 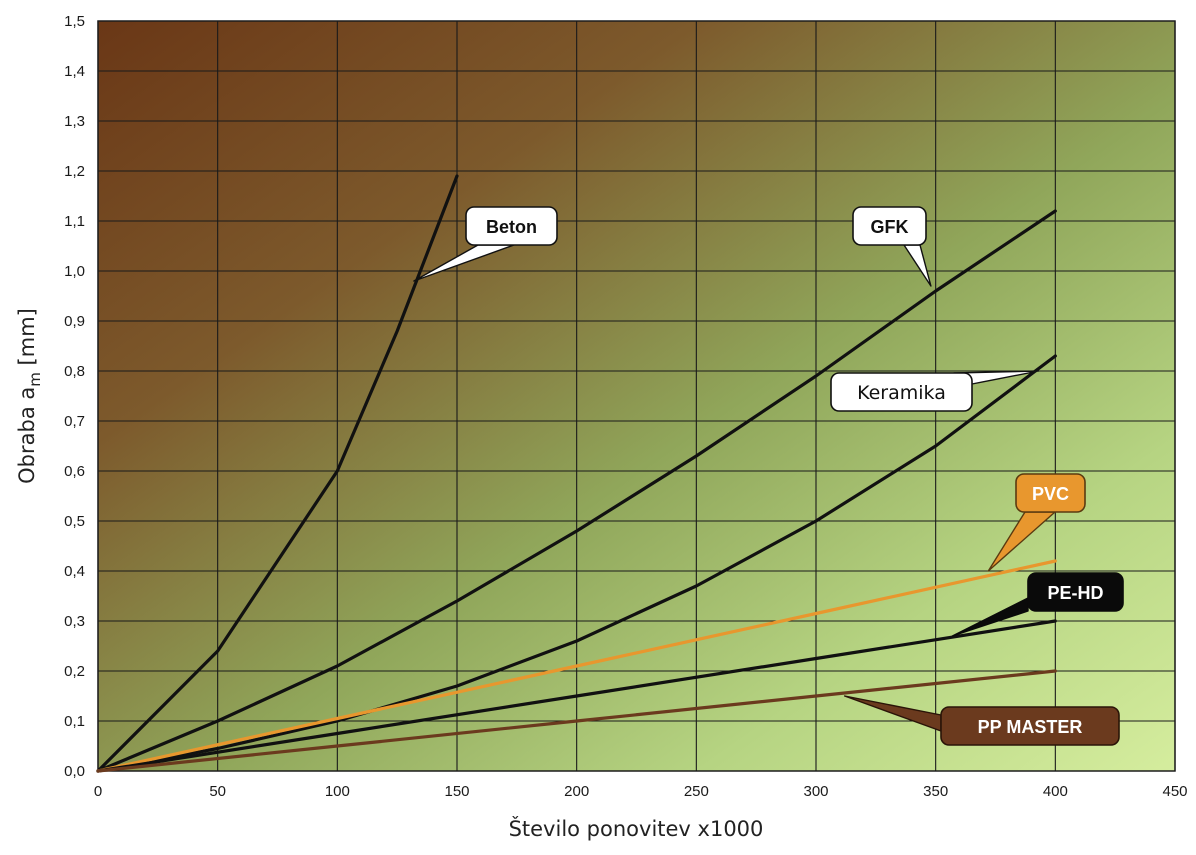 I want to click on y-tick-label-11: 1,1, so click(x=74, y=221).